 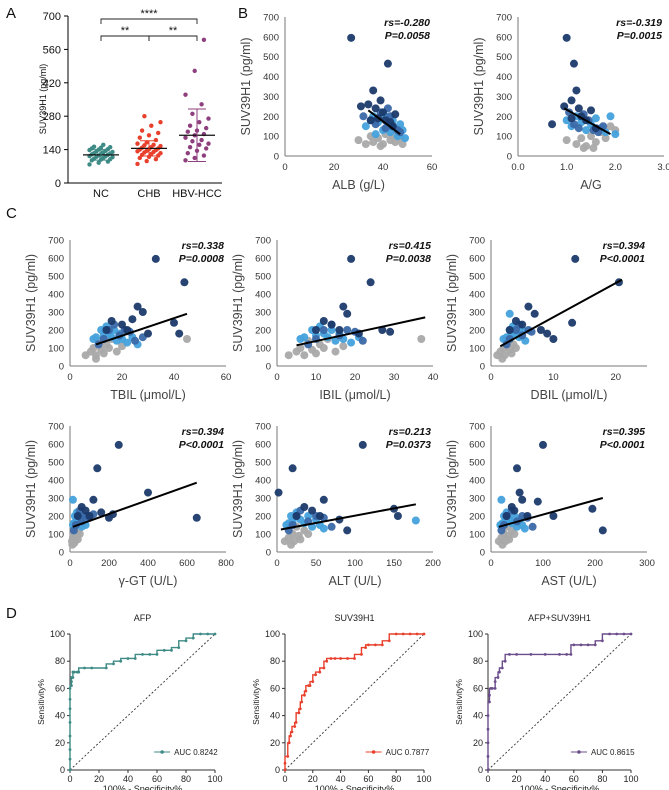 What do you see at coordinates (477, 445) in the screenshot?
I see `y-tick-label: 600` at bounding box center [477, 445].